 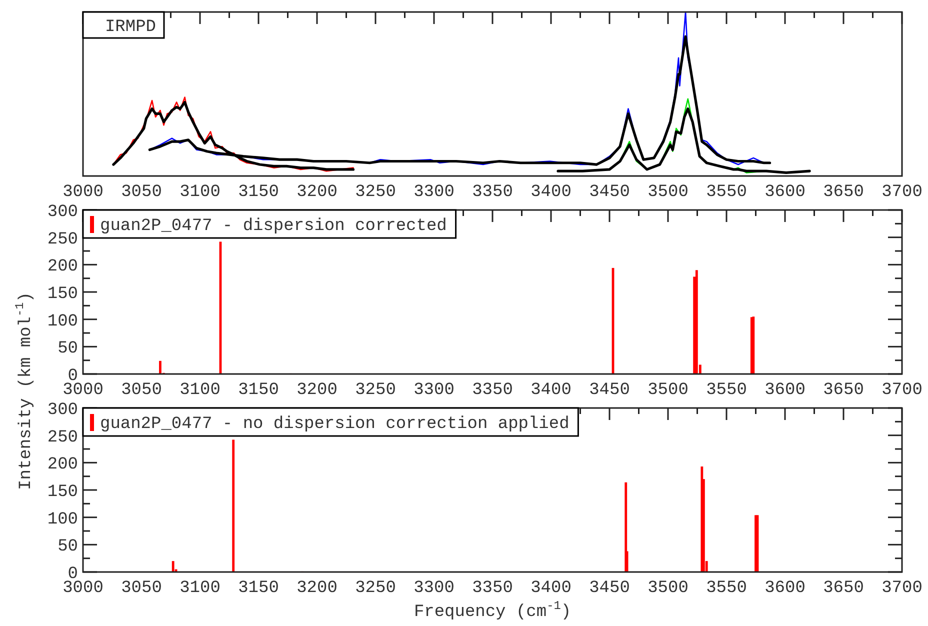 I want to click on annotation: IRMPD, so click(x=130, y=27).